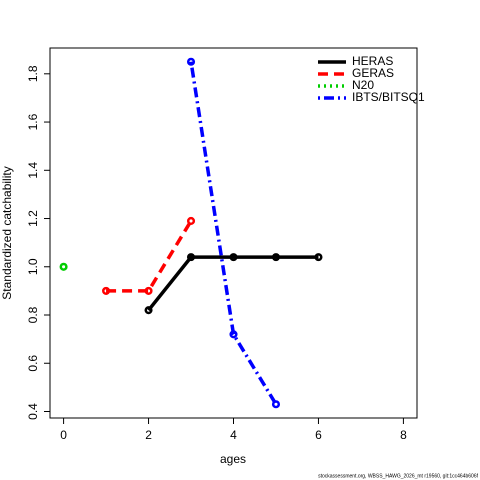 The image size is (480, 480). Describe the element at coordinates (233, 435) in the screenshot. I see `x-tick-label: 4` at that location.